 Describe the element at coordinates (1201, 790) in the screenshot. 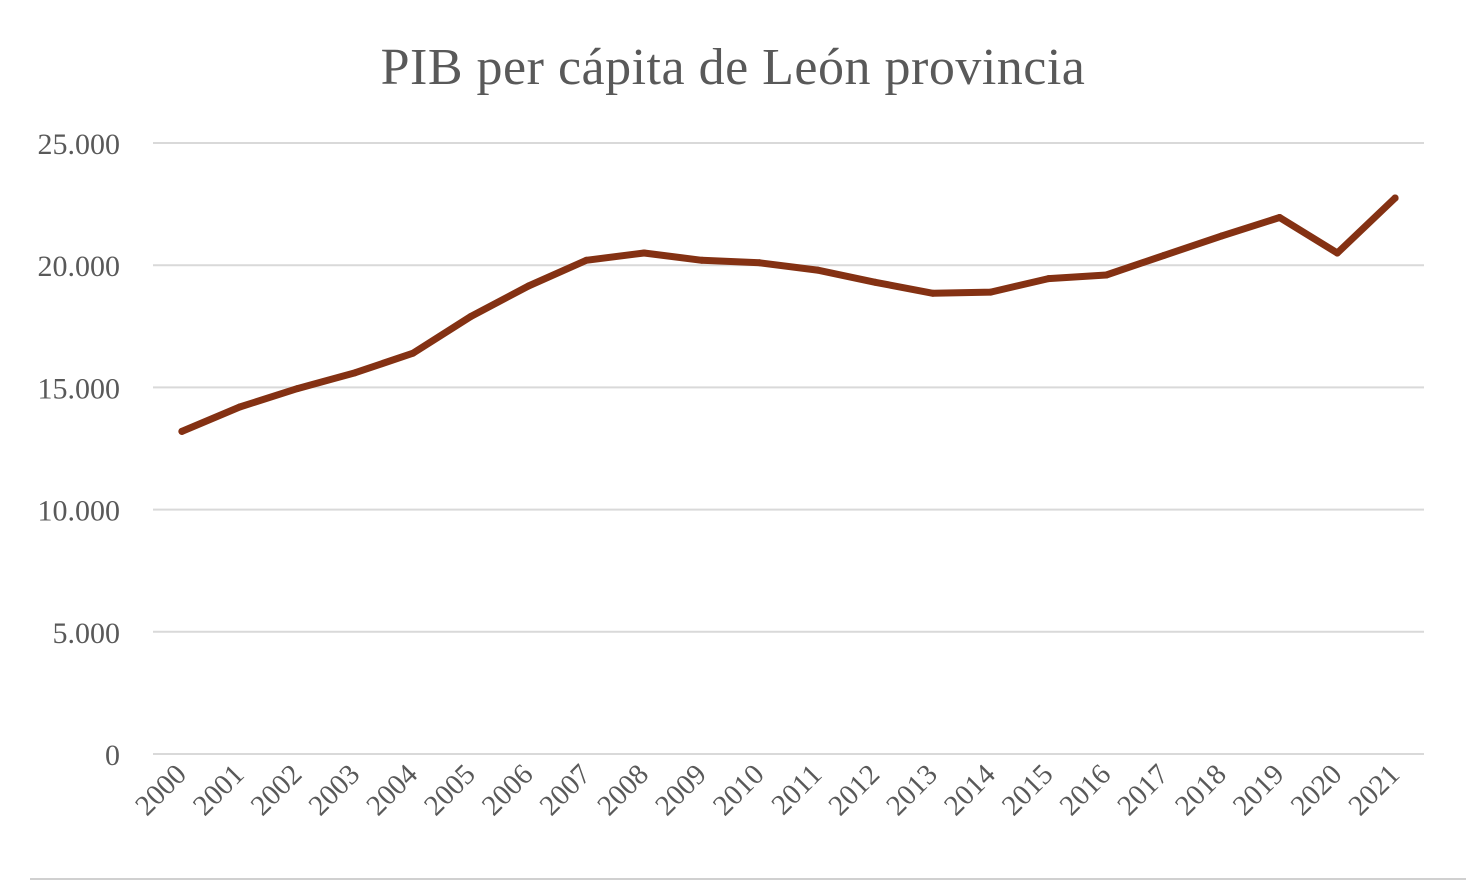

I see `x-tick-label: 2018` at that location.